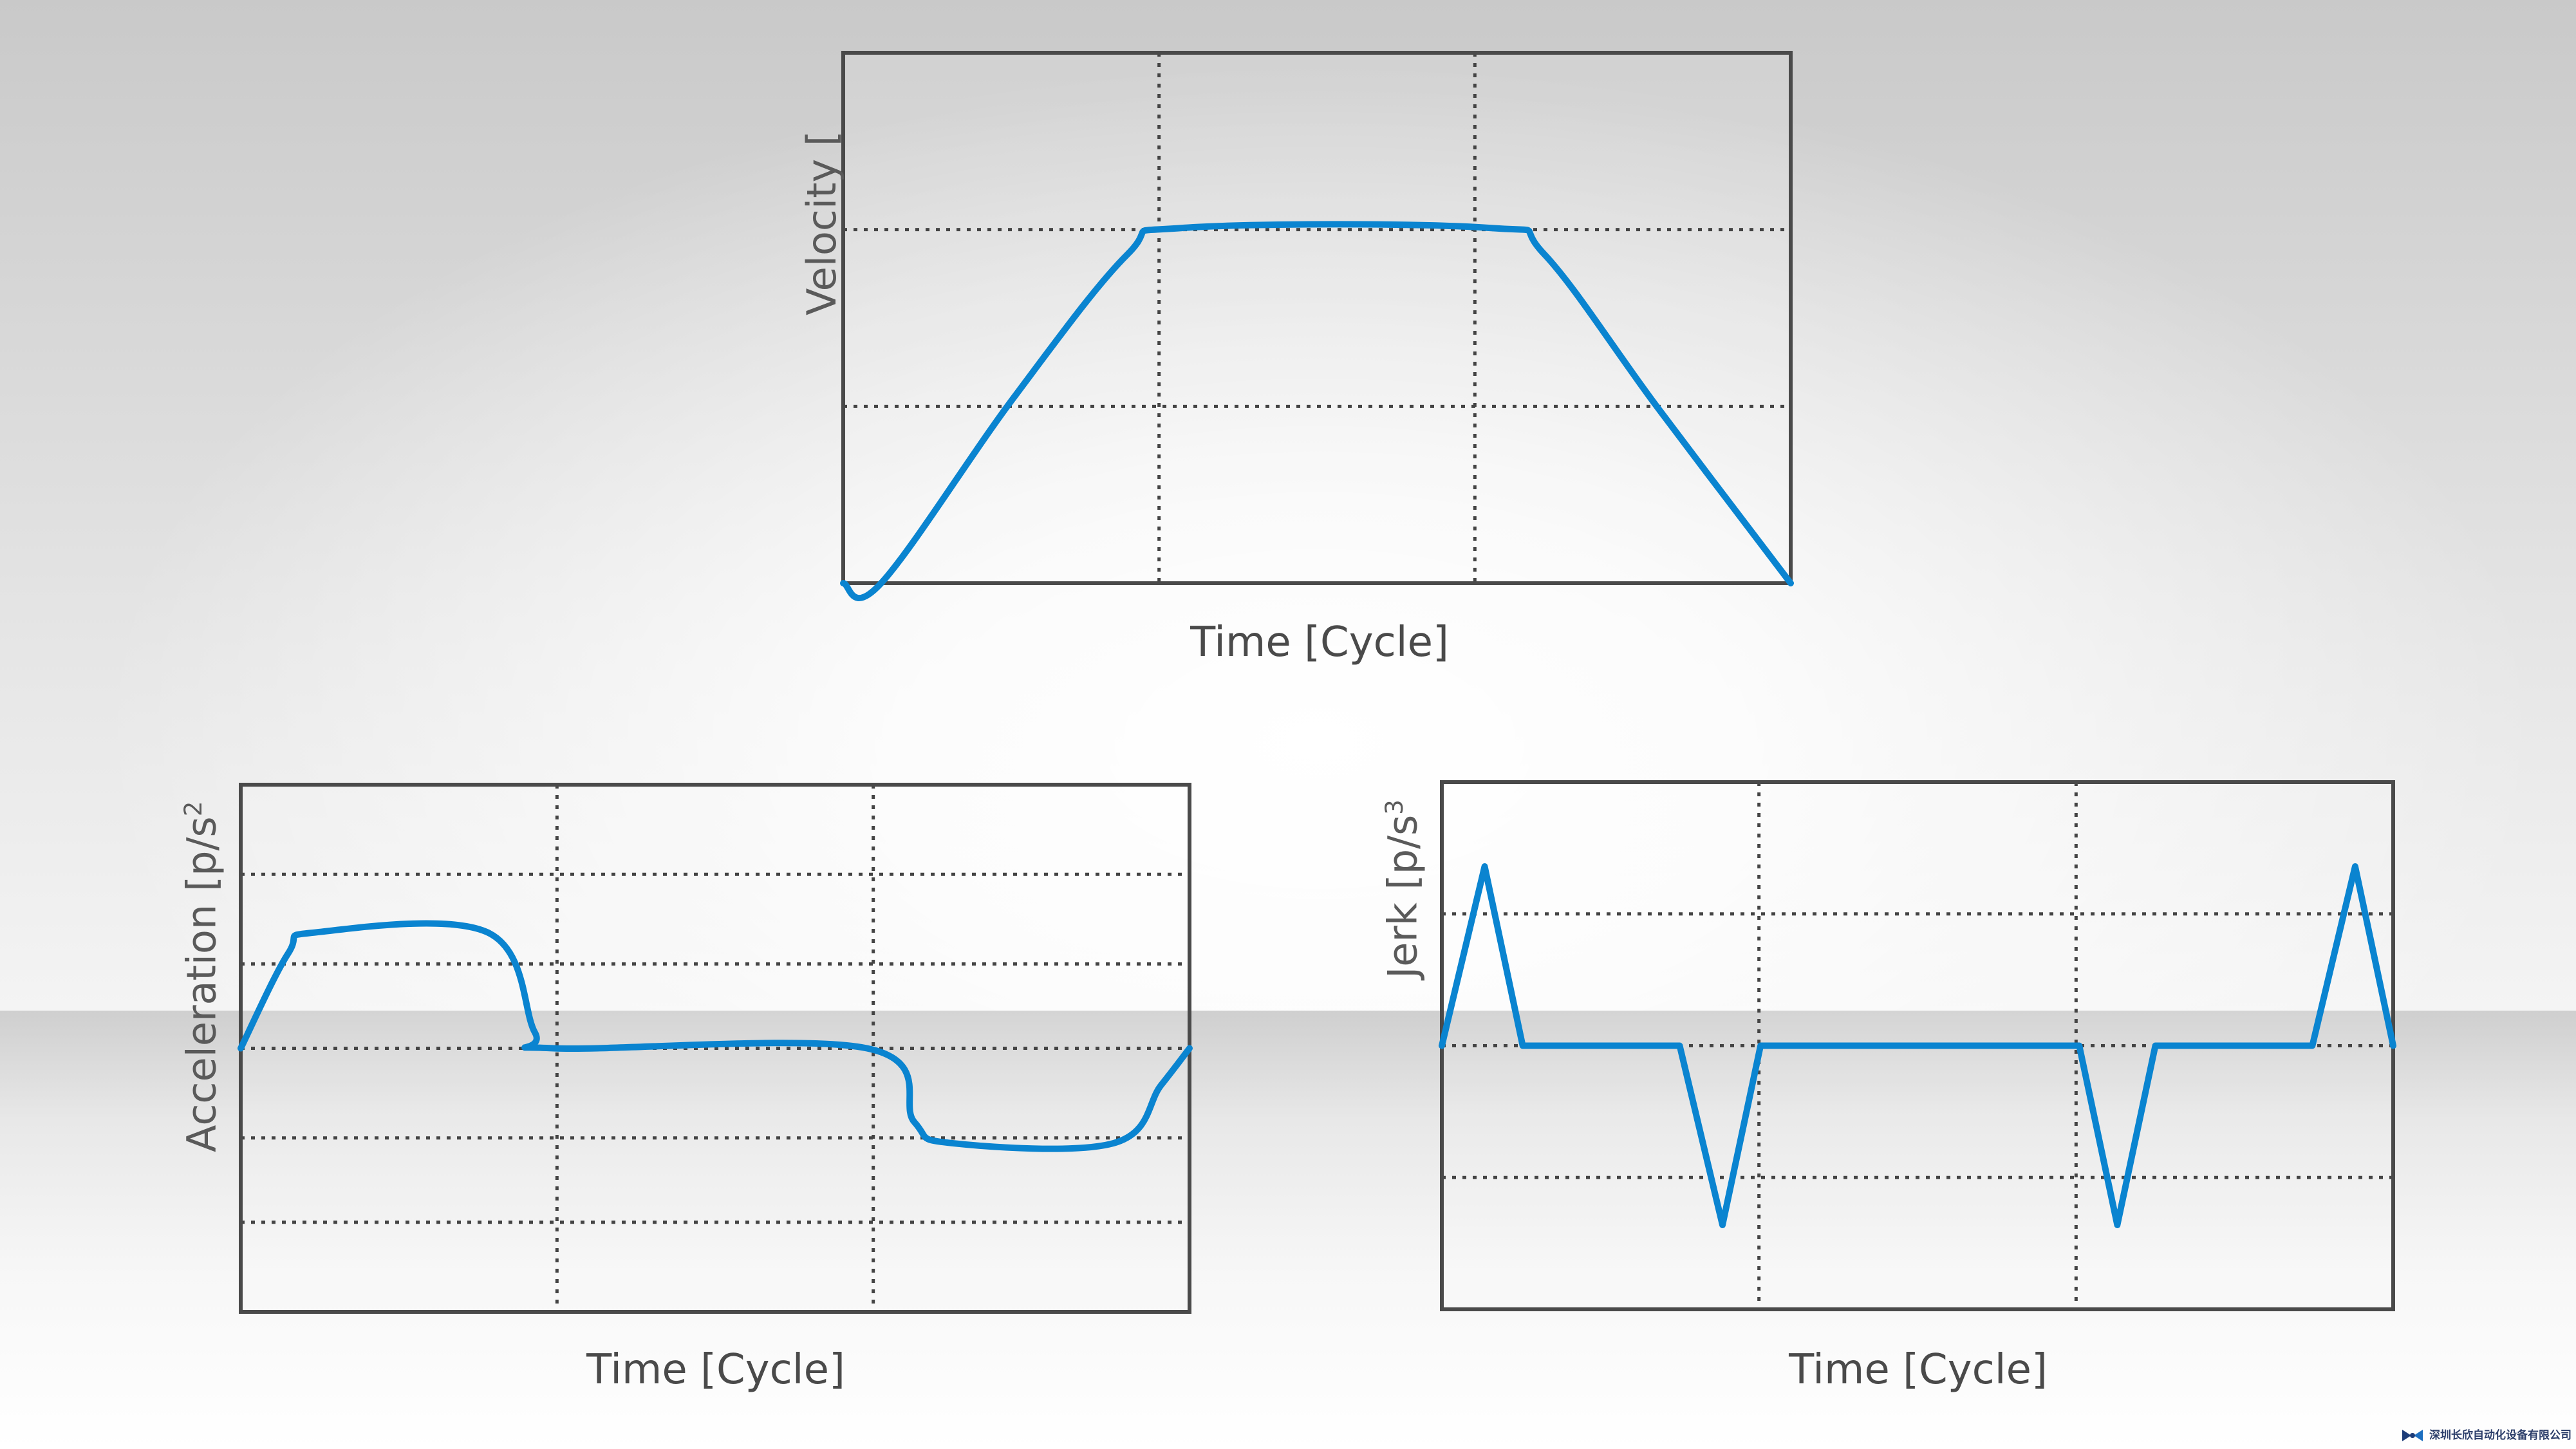 The width and height of the screenshot is (2576, 1449). What do you see at coordinates (1918, 1370) in the screenshot?
I see `jerk-x-axis-label: Time [Cycle]` at bounding box center [1918, 1370].